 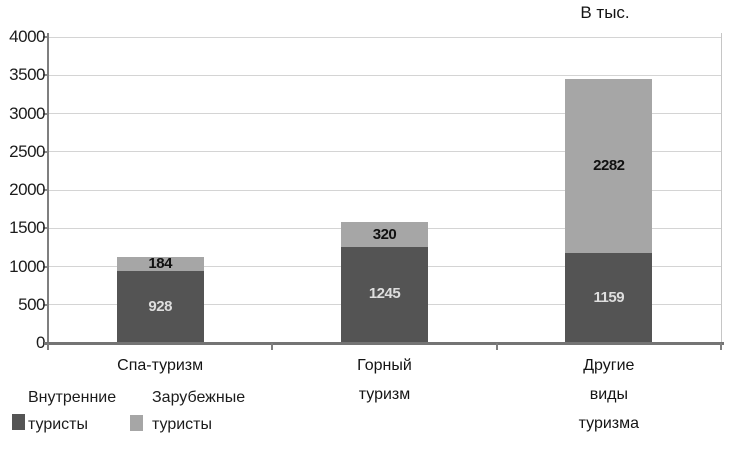 I want to click on x-axis-category-line: виды, so click(x=608, y=394).